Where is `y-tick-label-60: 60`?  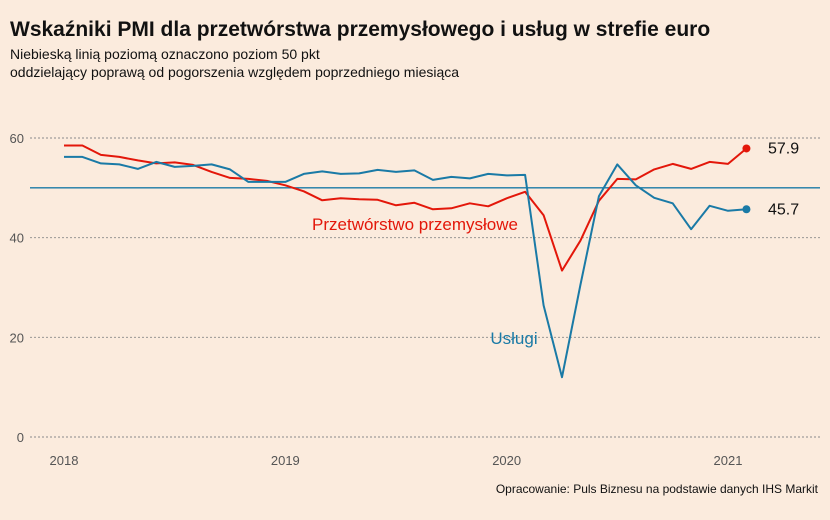 y-tick-label-60: 60 is located at coordinates (17, 138).